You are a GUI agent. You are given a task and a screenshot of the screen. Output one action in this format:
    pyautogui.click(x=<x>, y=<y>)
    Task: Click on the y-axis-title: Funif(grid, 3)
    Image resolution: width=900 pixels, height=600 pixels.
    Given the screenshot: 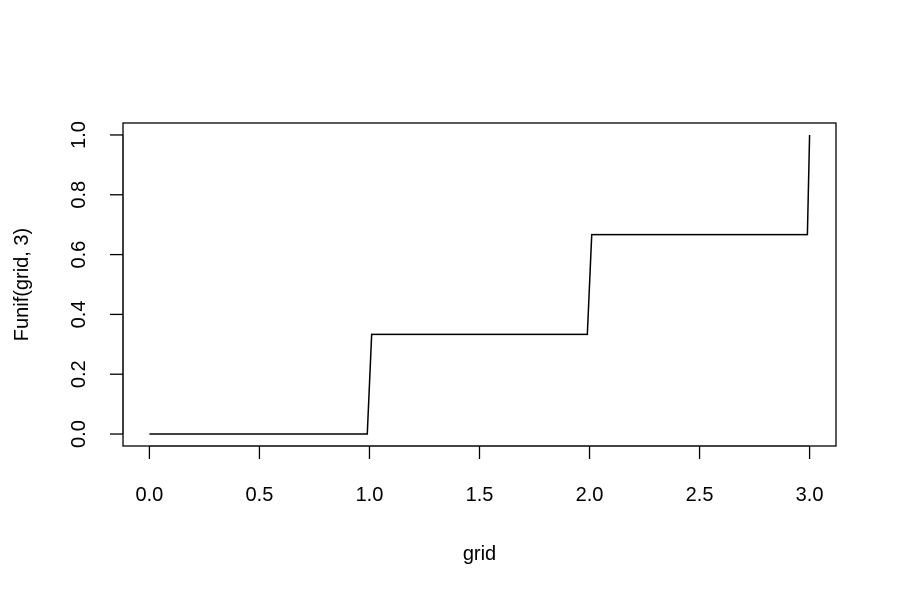 What is the action you would take?
    pyautogui.click(x=22, y=284)
    